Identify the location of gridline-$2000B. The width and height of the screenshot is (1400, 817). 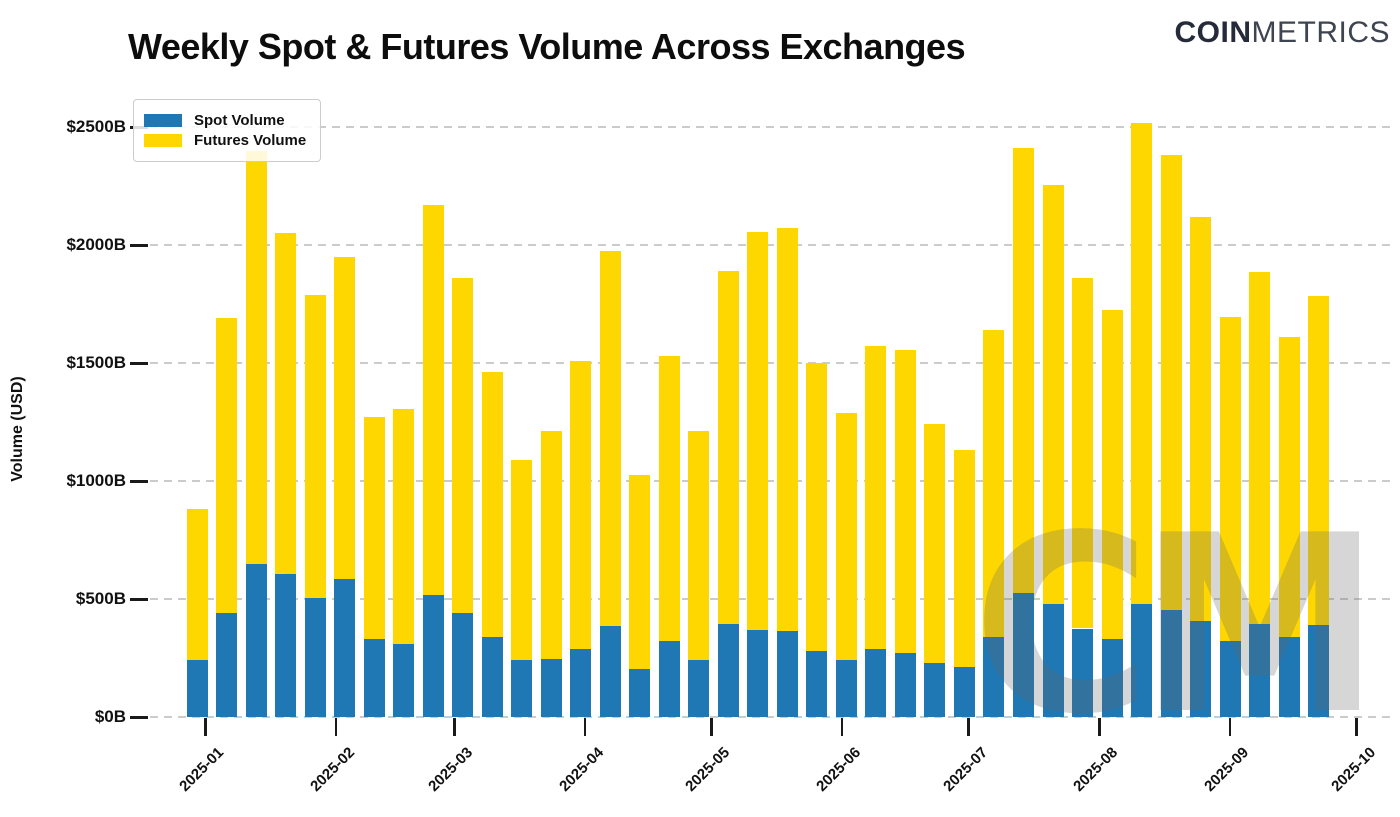
(771, 245).